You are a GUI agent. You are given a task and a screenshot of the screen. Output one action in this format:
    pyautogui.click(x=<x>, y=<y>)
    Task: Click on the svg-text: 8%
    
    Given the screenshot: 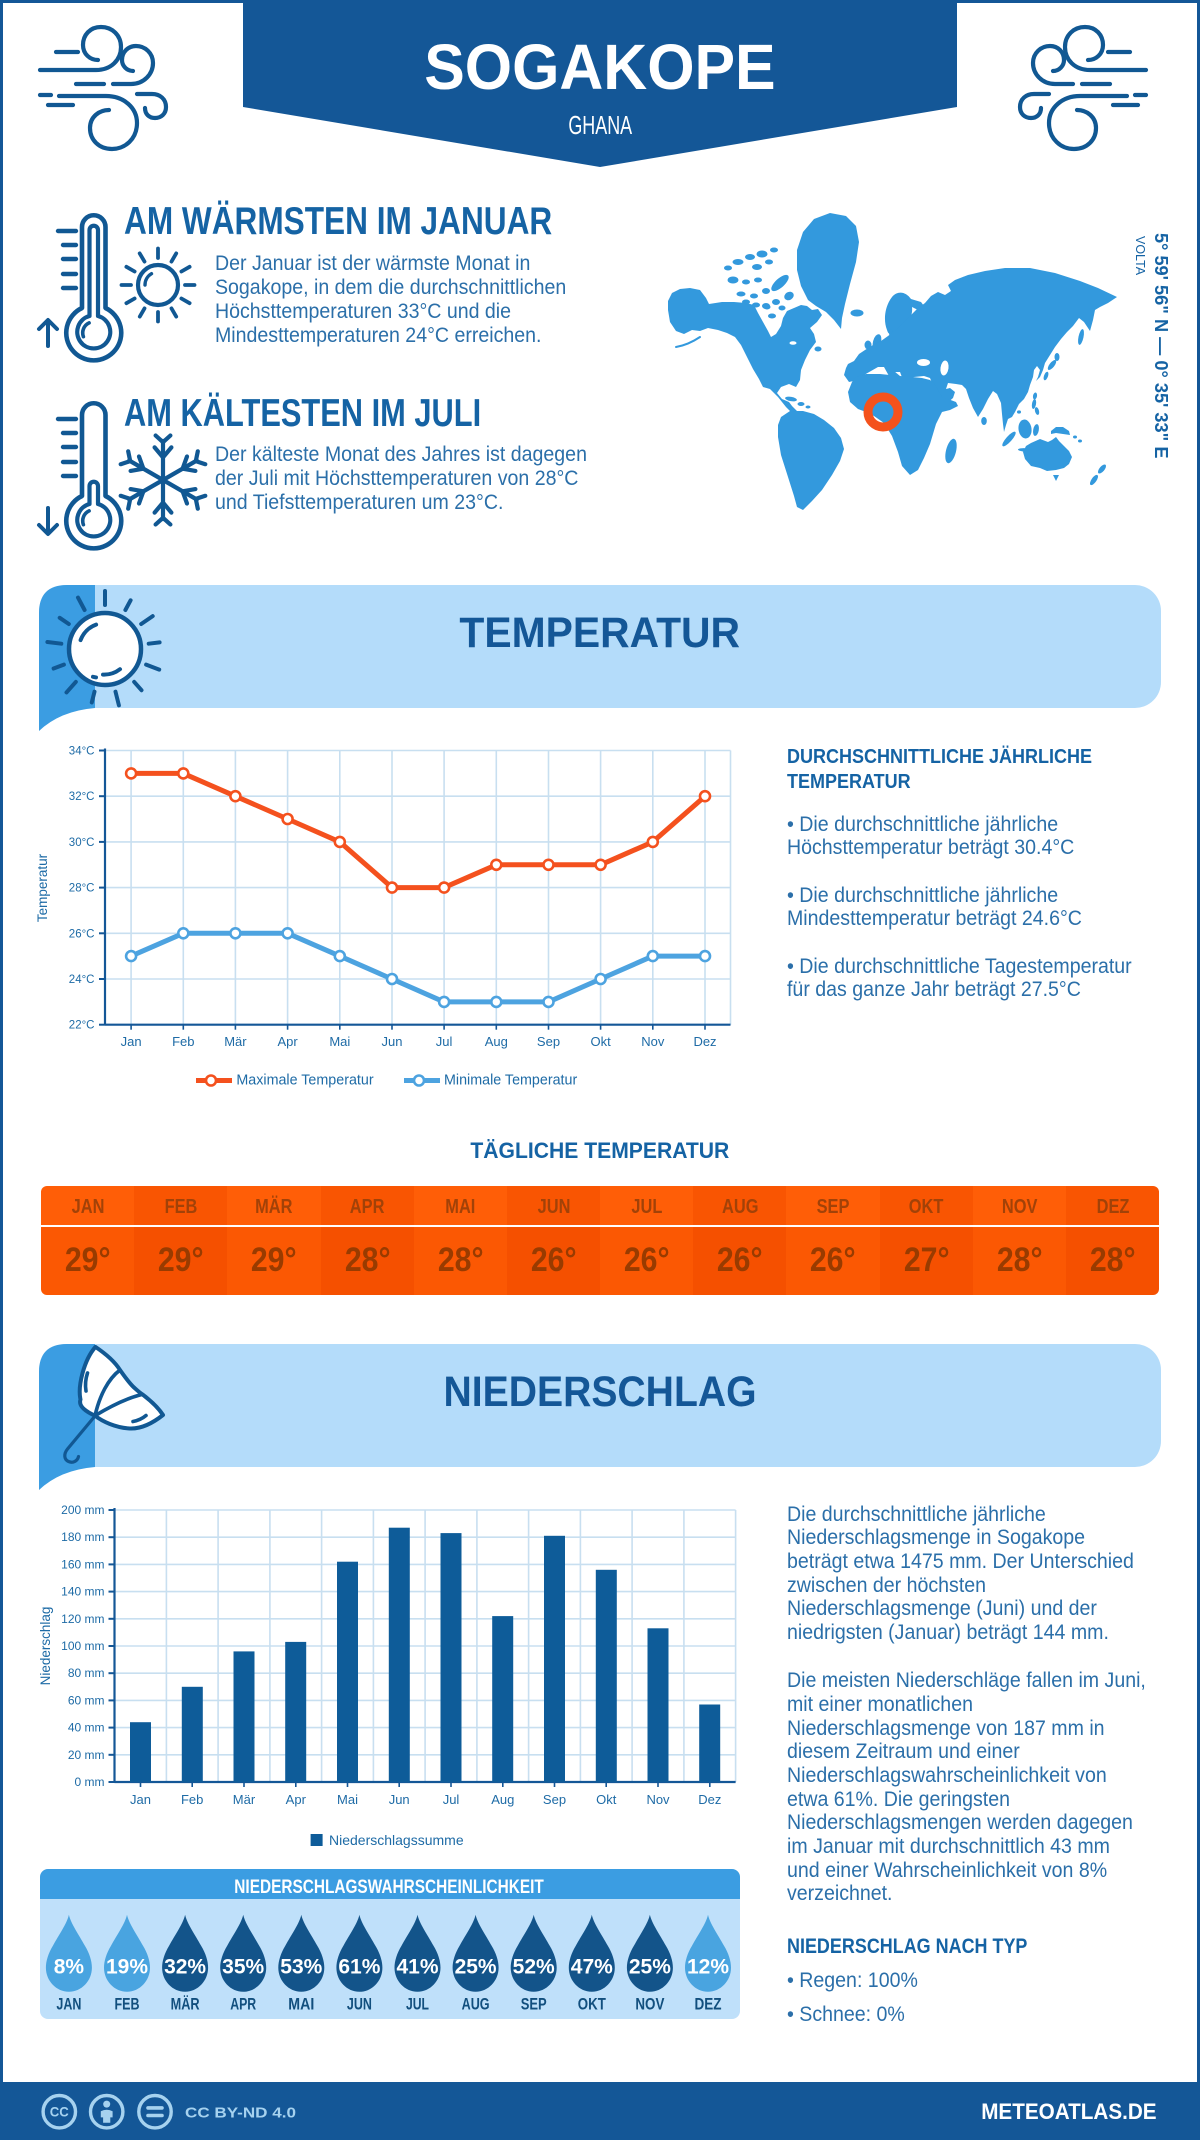 What is the action you would take?
    pyautogui.click(x=68, y=1966)
    